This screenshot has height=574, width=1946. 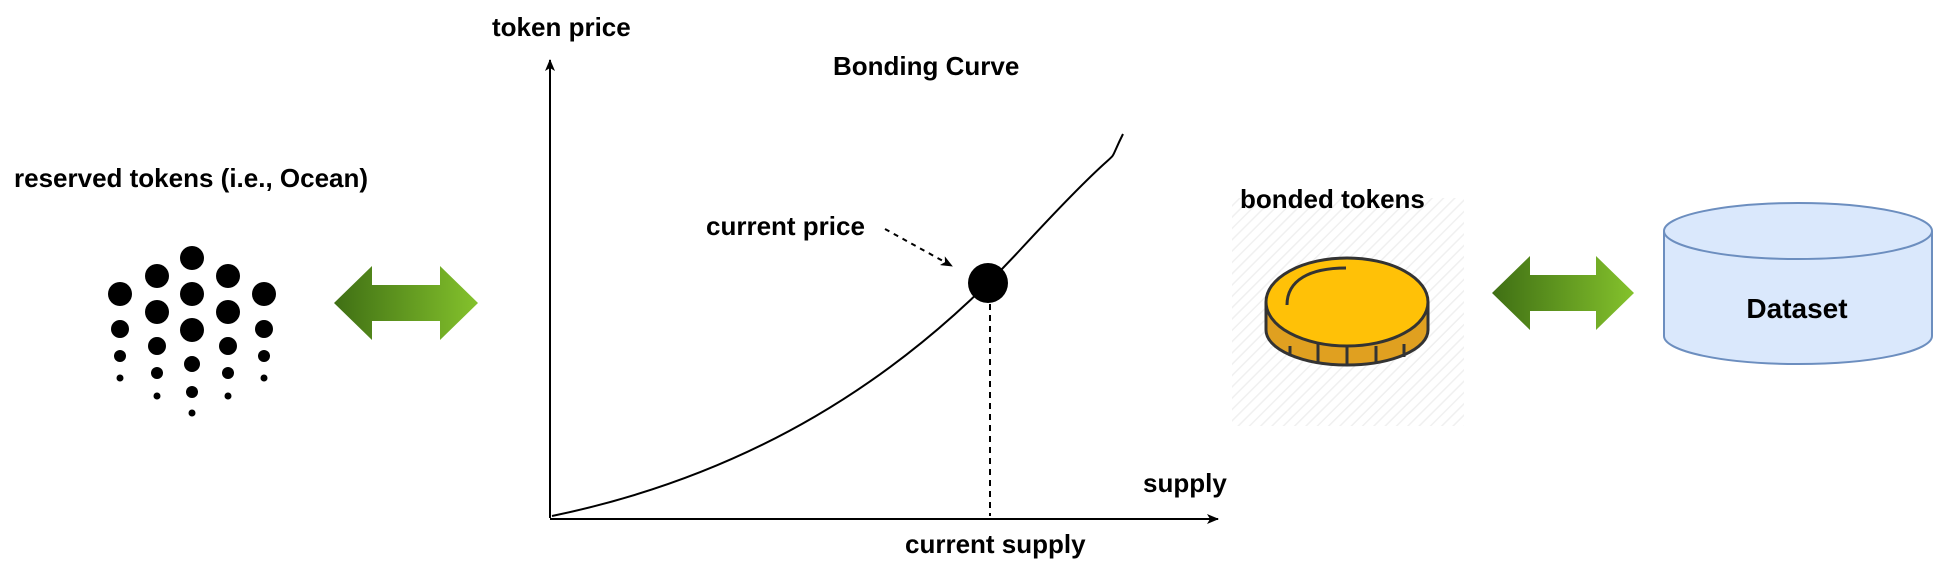 I want to click on current-price-point, so click(x=988, y=283).